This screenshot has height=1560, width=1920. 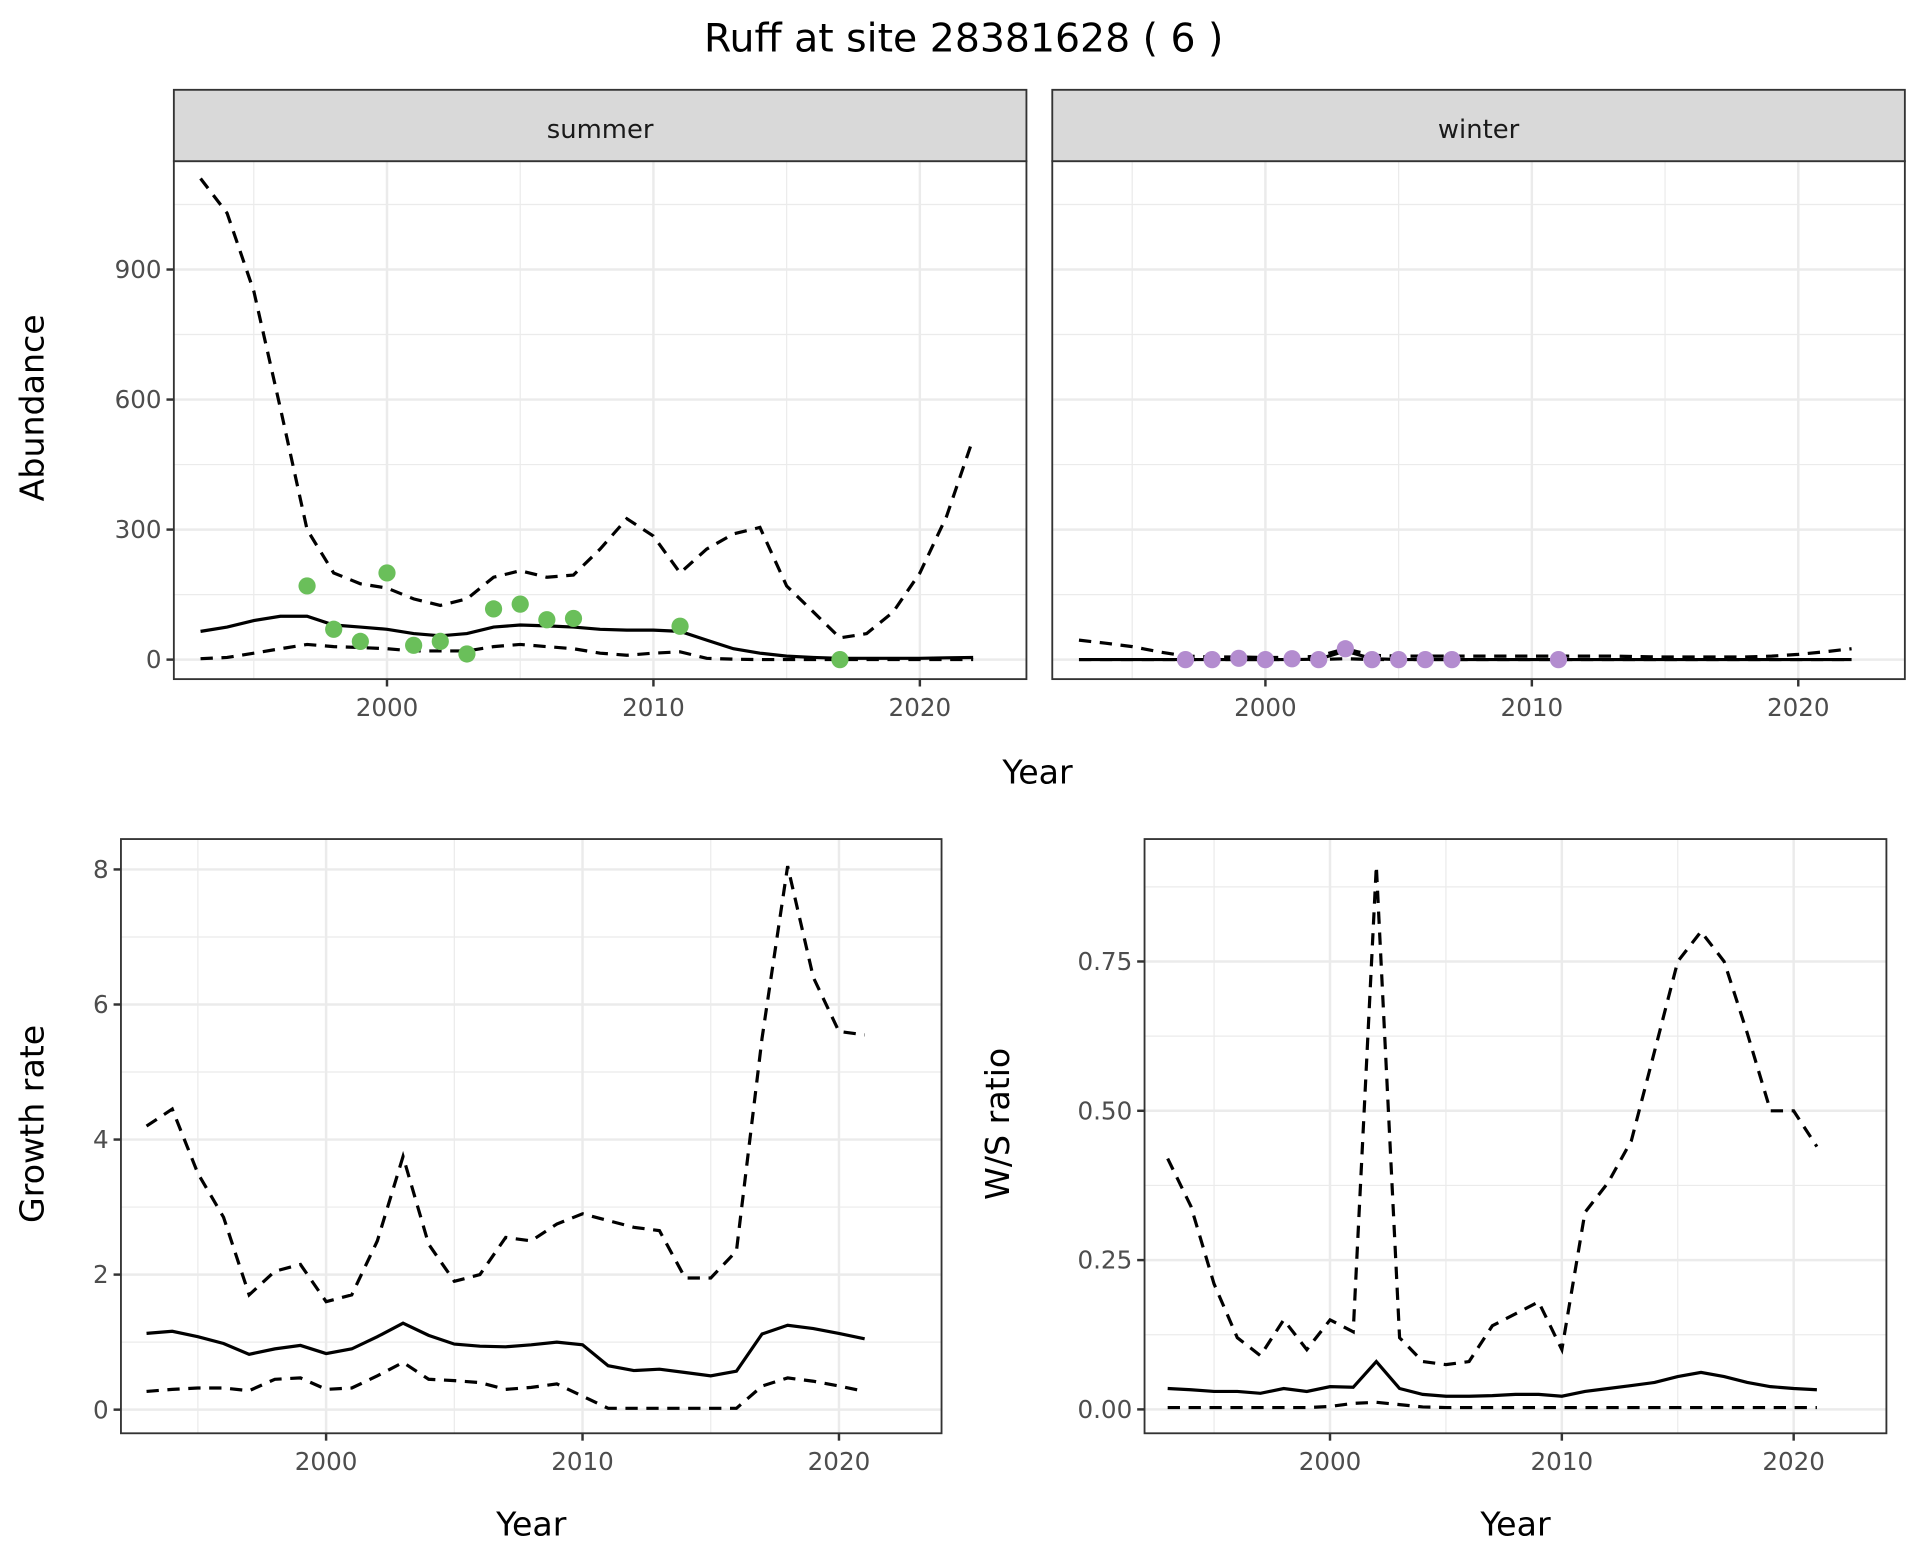 I want to click on facet-label-summer: summer, so click(x=600, y=130).